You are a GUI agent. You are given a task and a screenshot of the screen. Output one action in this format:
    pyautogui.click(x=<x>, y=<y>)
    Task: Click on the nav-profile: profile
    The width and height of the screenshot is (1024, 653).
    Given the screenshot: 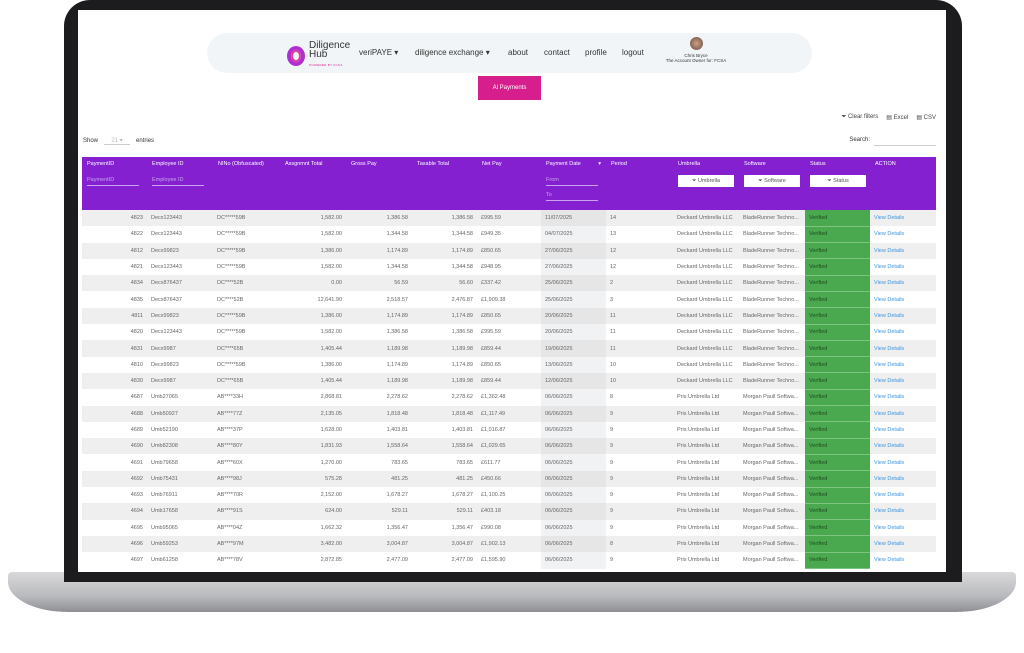 What is the action you would take?
    pyautogui.click(x=596, y=52)
    